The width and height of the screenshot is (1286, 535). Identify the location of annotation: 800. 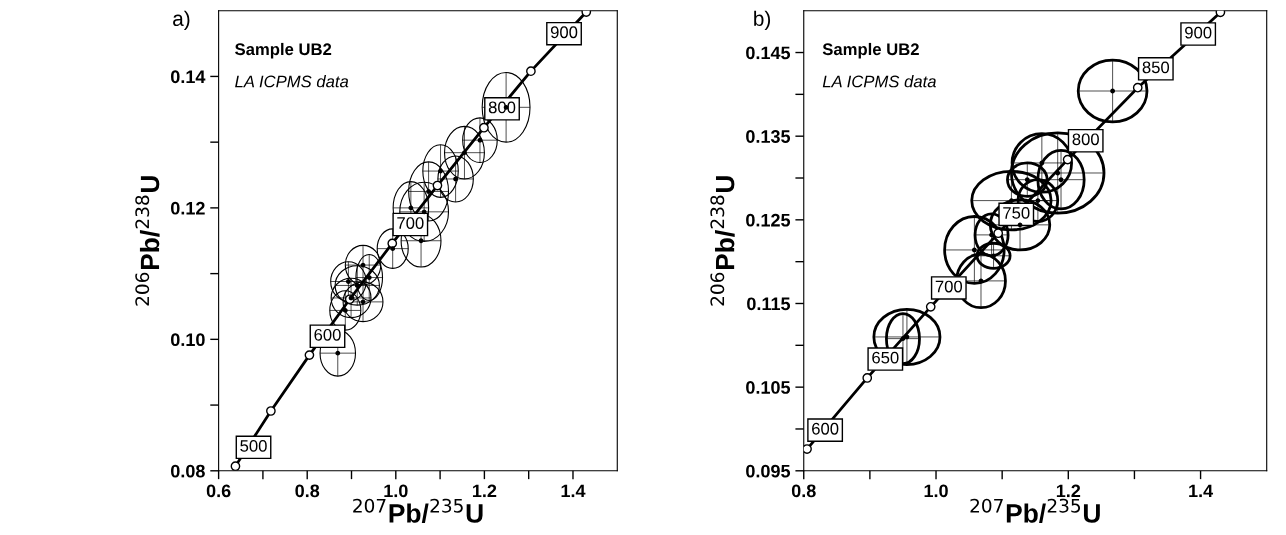
(1085, 139).